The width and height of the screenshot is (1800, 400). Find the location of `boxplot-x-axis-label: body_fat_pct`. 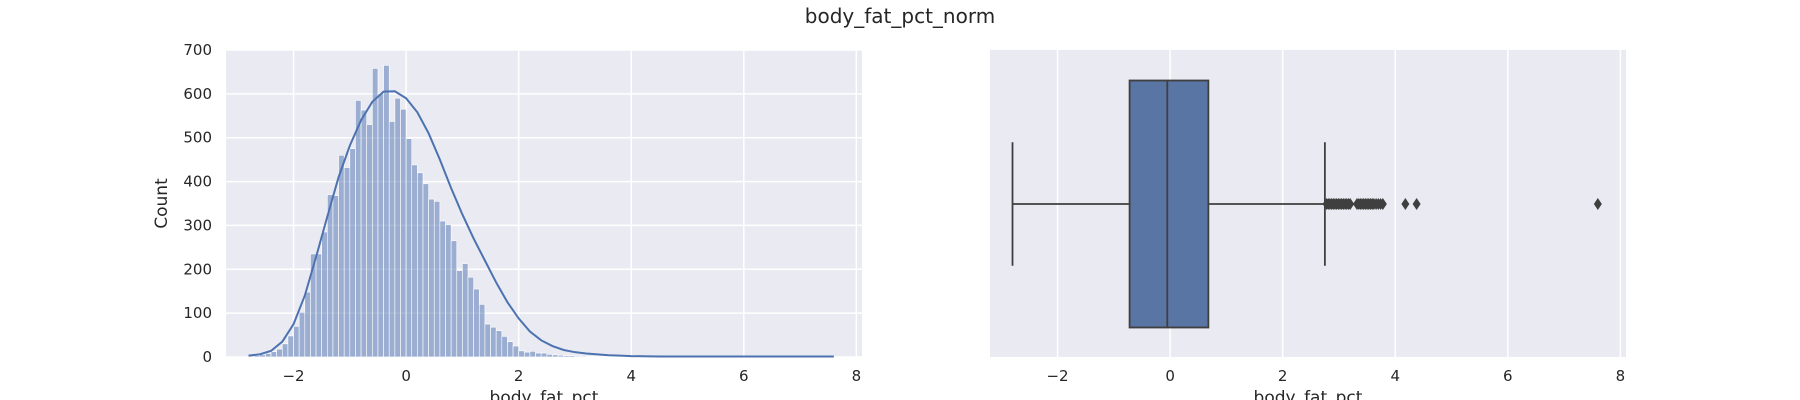

boxplot-x-axis-label: body_fat_pct is located at coordinates (1308, 394).